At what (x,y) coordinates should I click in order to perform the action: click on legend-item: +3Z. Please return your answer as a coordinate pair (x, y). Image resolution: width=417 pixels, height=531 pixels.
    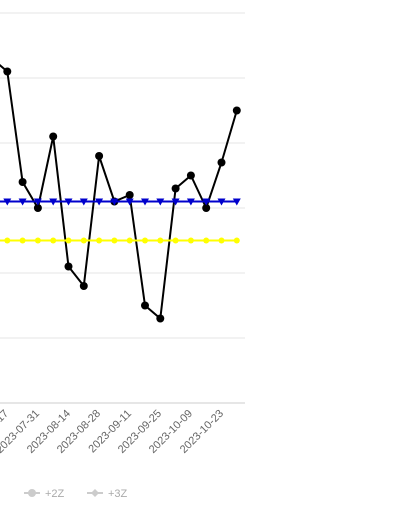
    Looking at the image, I should click on (107, 494).